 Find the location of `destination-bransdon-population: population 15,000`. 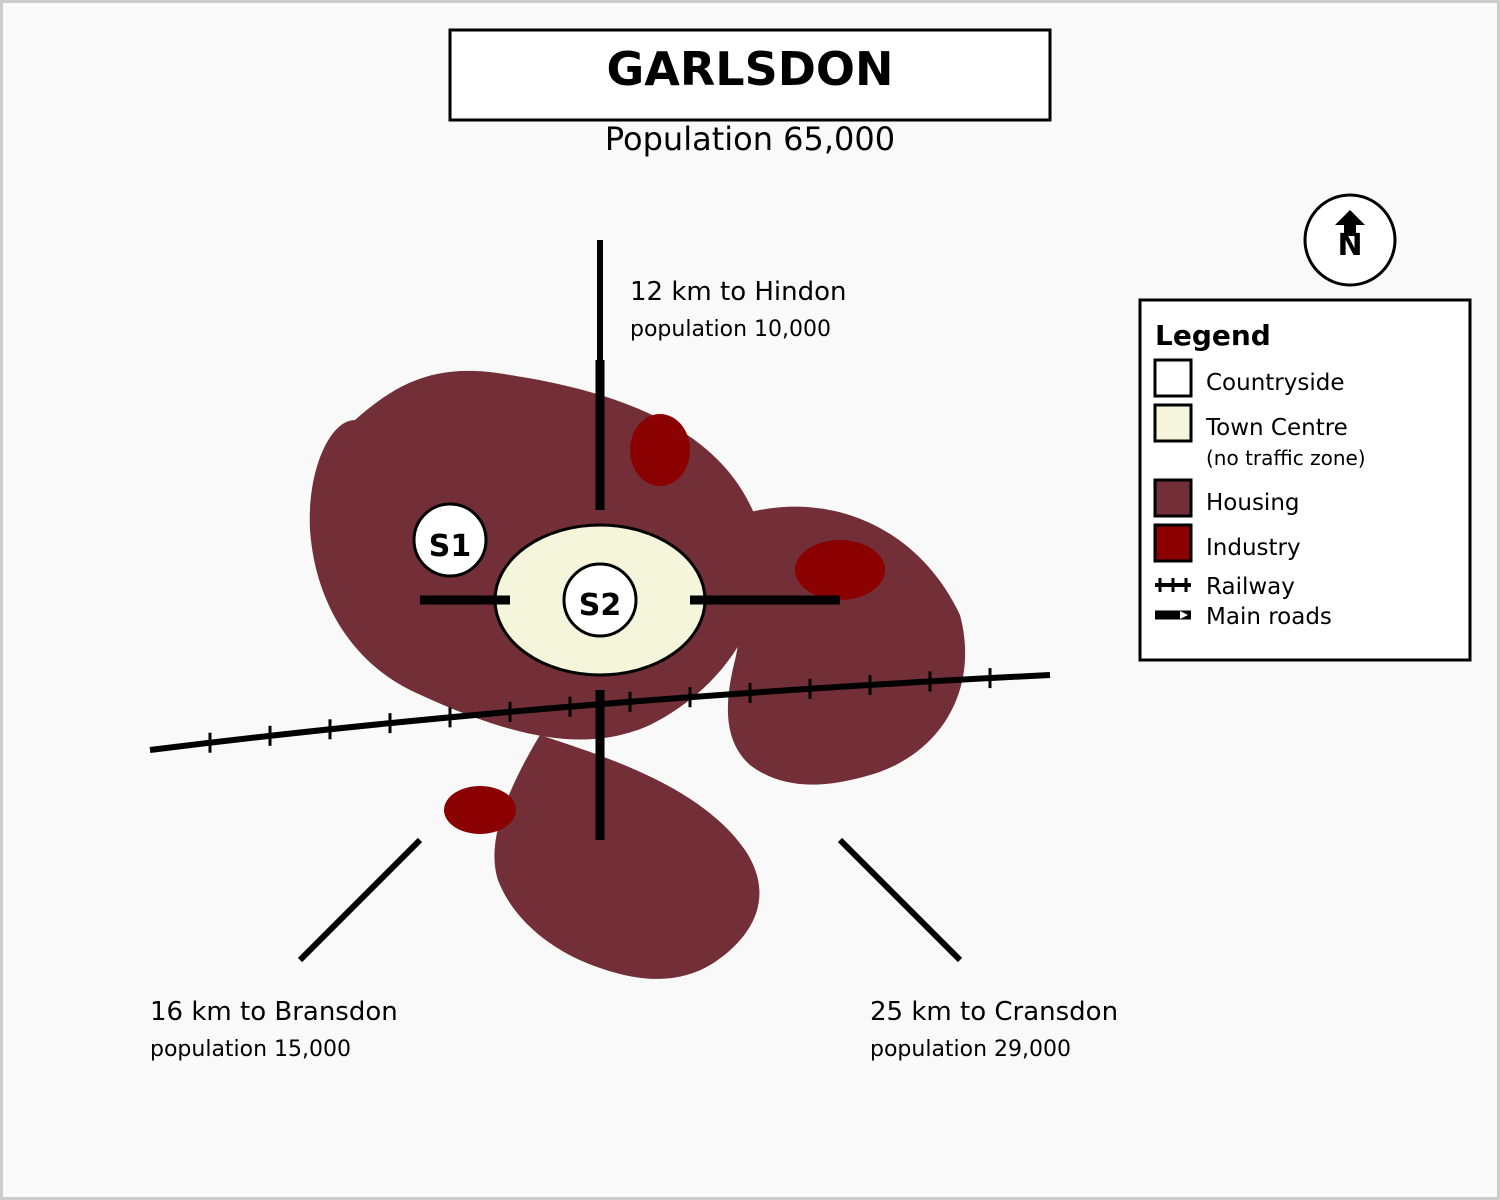

destination-bransdon-population: population 15,000 is located at coordinates (250, 1049).